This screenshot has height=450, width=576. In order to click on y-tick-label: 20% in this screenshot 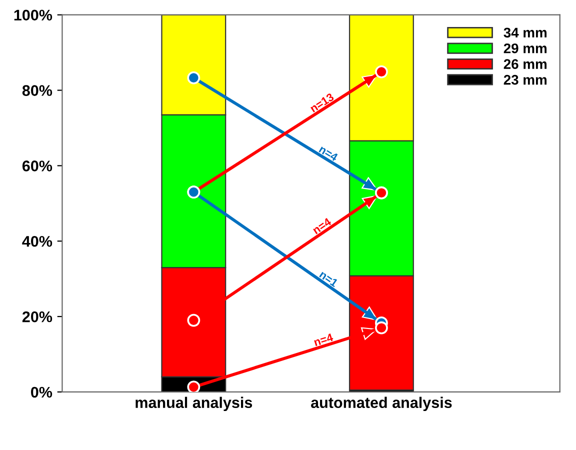, I will do `click(37, 316)`.